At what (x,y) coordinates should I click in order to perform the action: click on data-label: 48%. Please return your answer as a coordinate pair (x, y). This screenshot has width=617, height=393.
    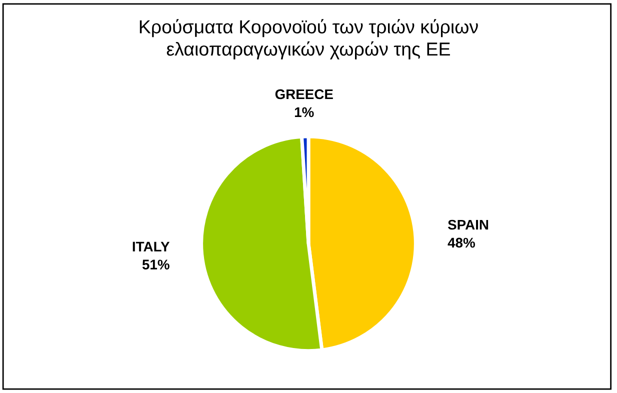
    Looking at the image, I should click on (461, 243).